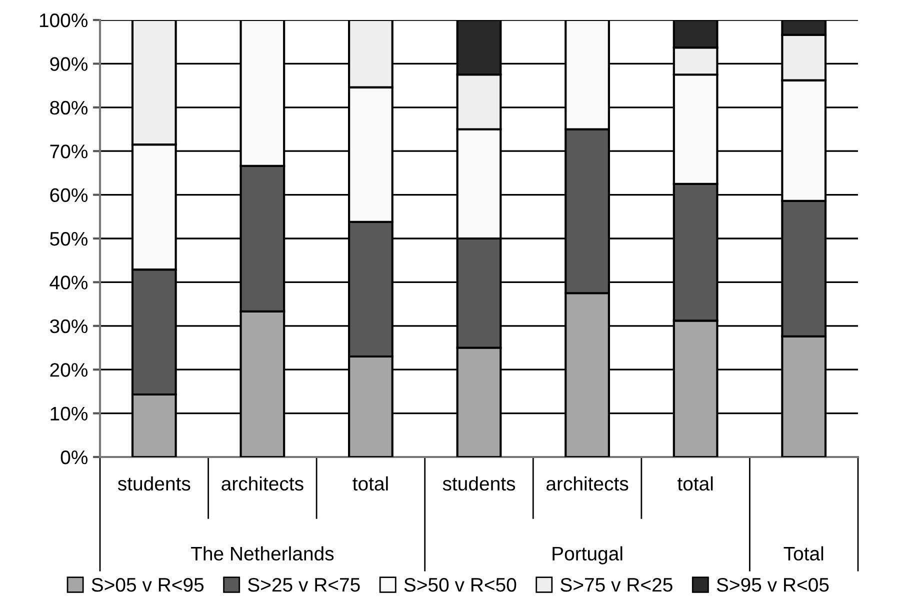 The height and width of the screenshot is (607, 897). Describe the element at coordinates (74, 457) in the screenshot. I see `y-tick-label: 0%` at that location.